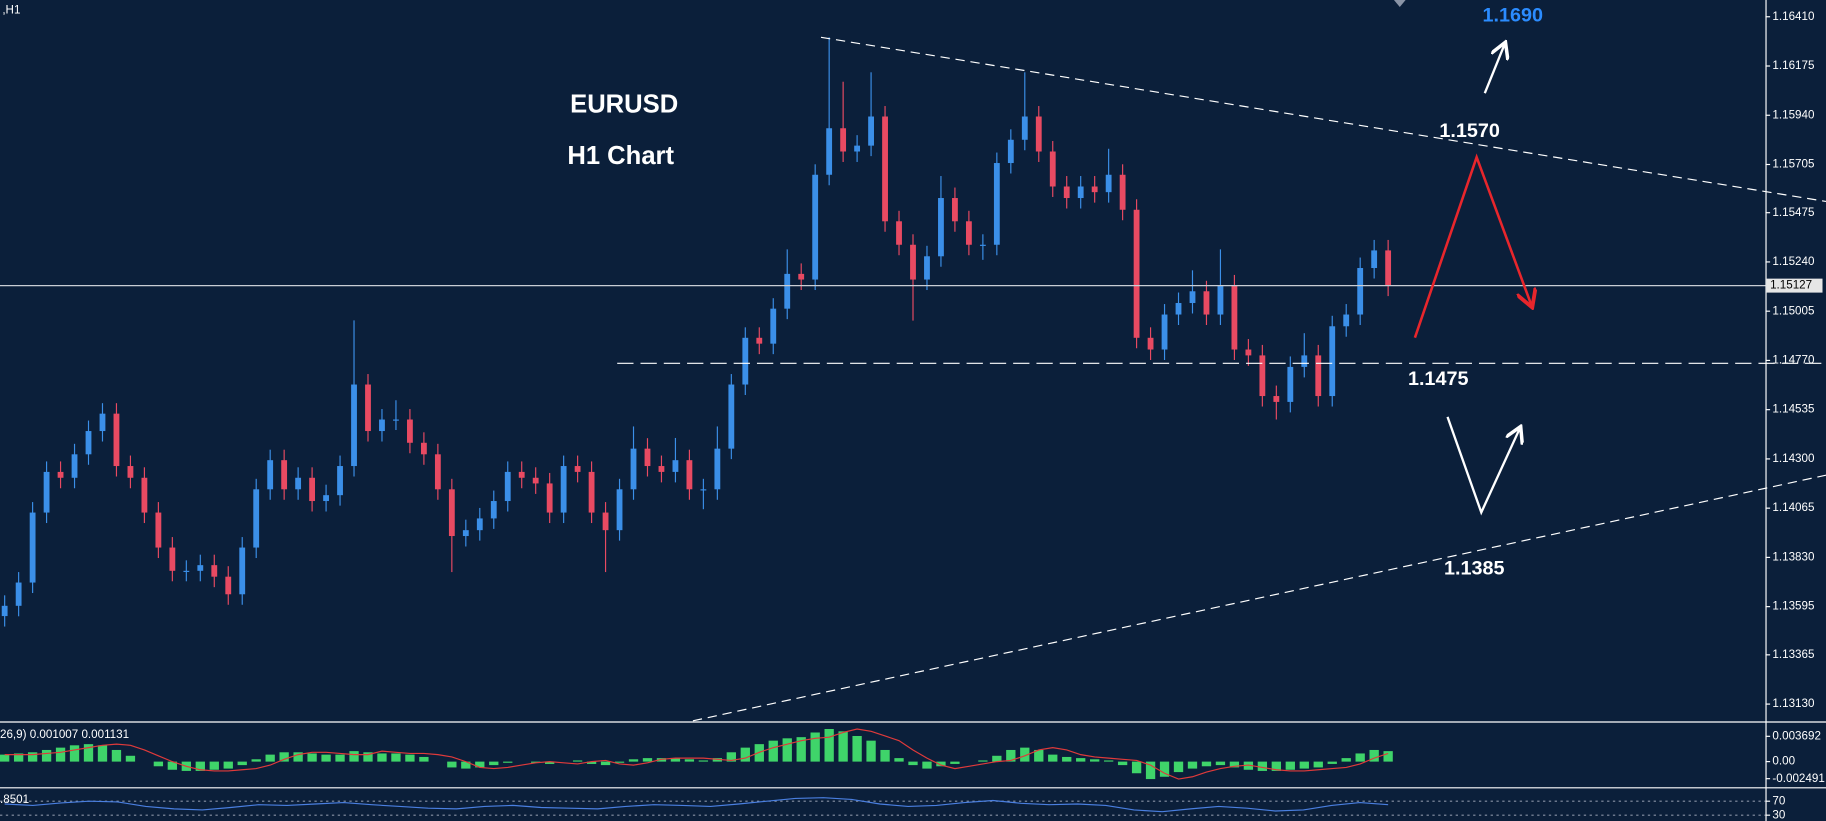  I want to click on y-tick-label: 1.14770, so click(1793, 360).